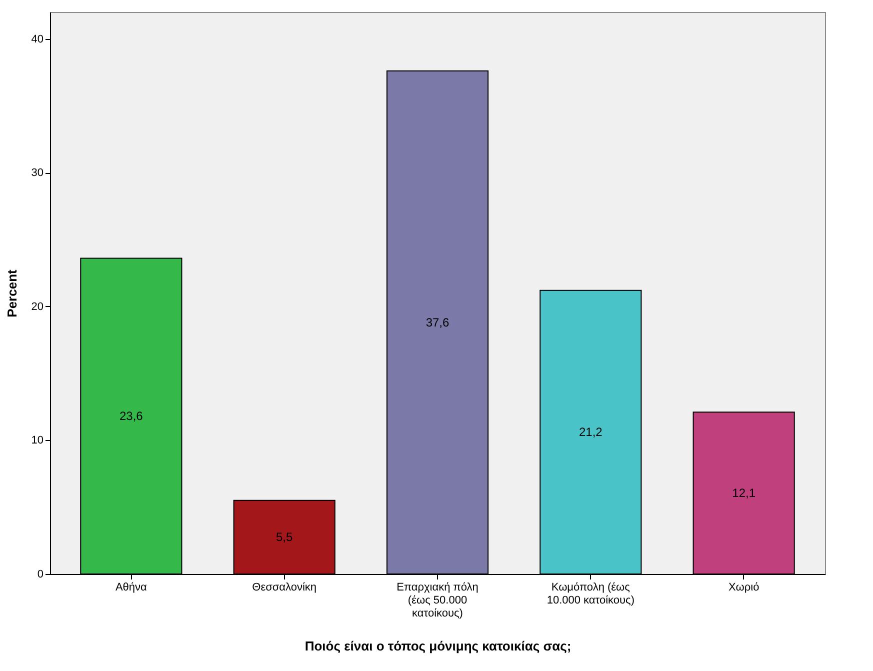 The height and width of the screenshot is (671, 873). Describe the element at coordinates (590, 594) in the screenshot. I see `x-tick-label: Κωμόπολη (έως 10.000 κατοίκους)` at that location.